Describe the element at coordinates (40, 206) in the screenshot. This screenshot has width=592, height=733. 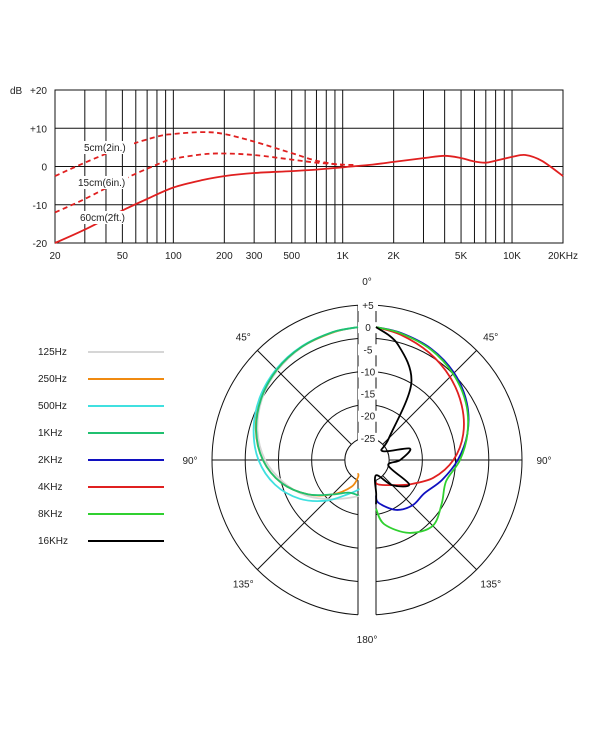
I see `fr-y-tick-label: -10` at that location.